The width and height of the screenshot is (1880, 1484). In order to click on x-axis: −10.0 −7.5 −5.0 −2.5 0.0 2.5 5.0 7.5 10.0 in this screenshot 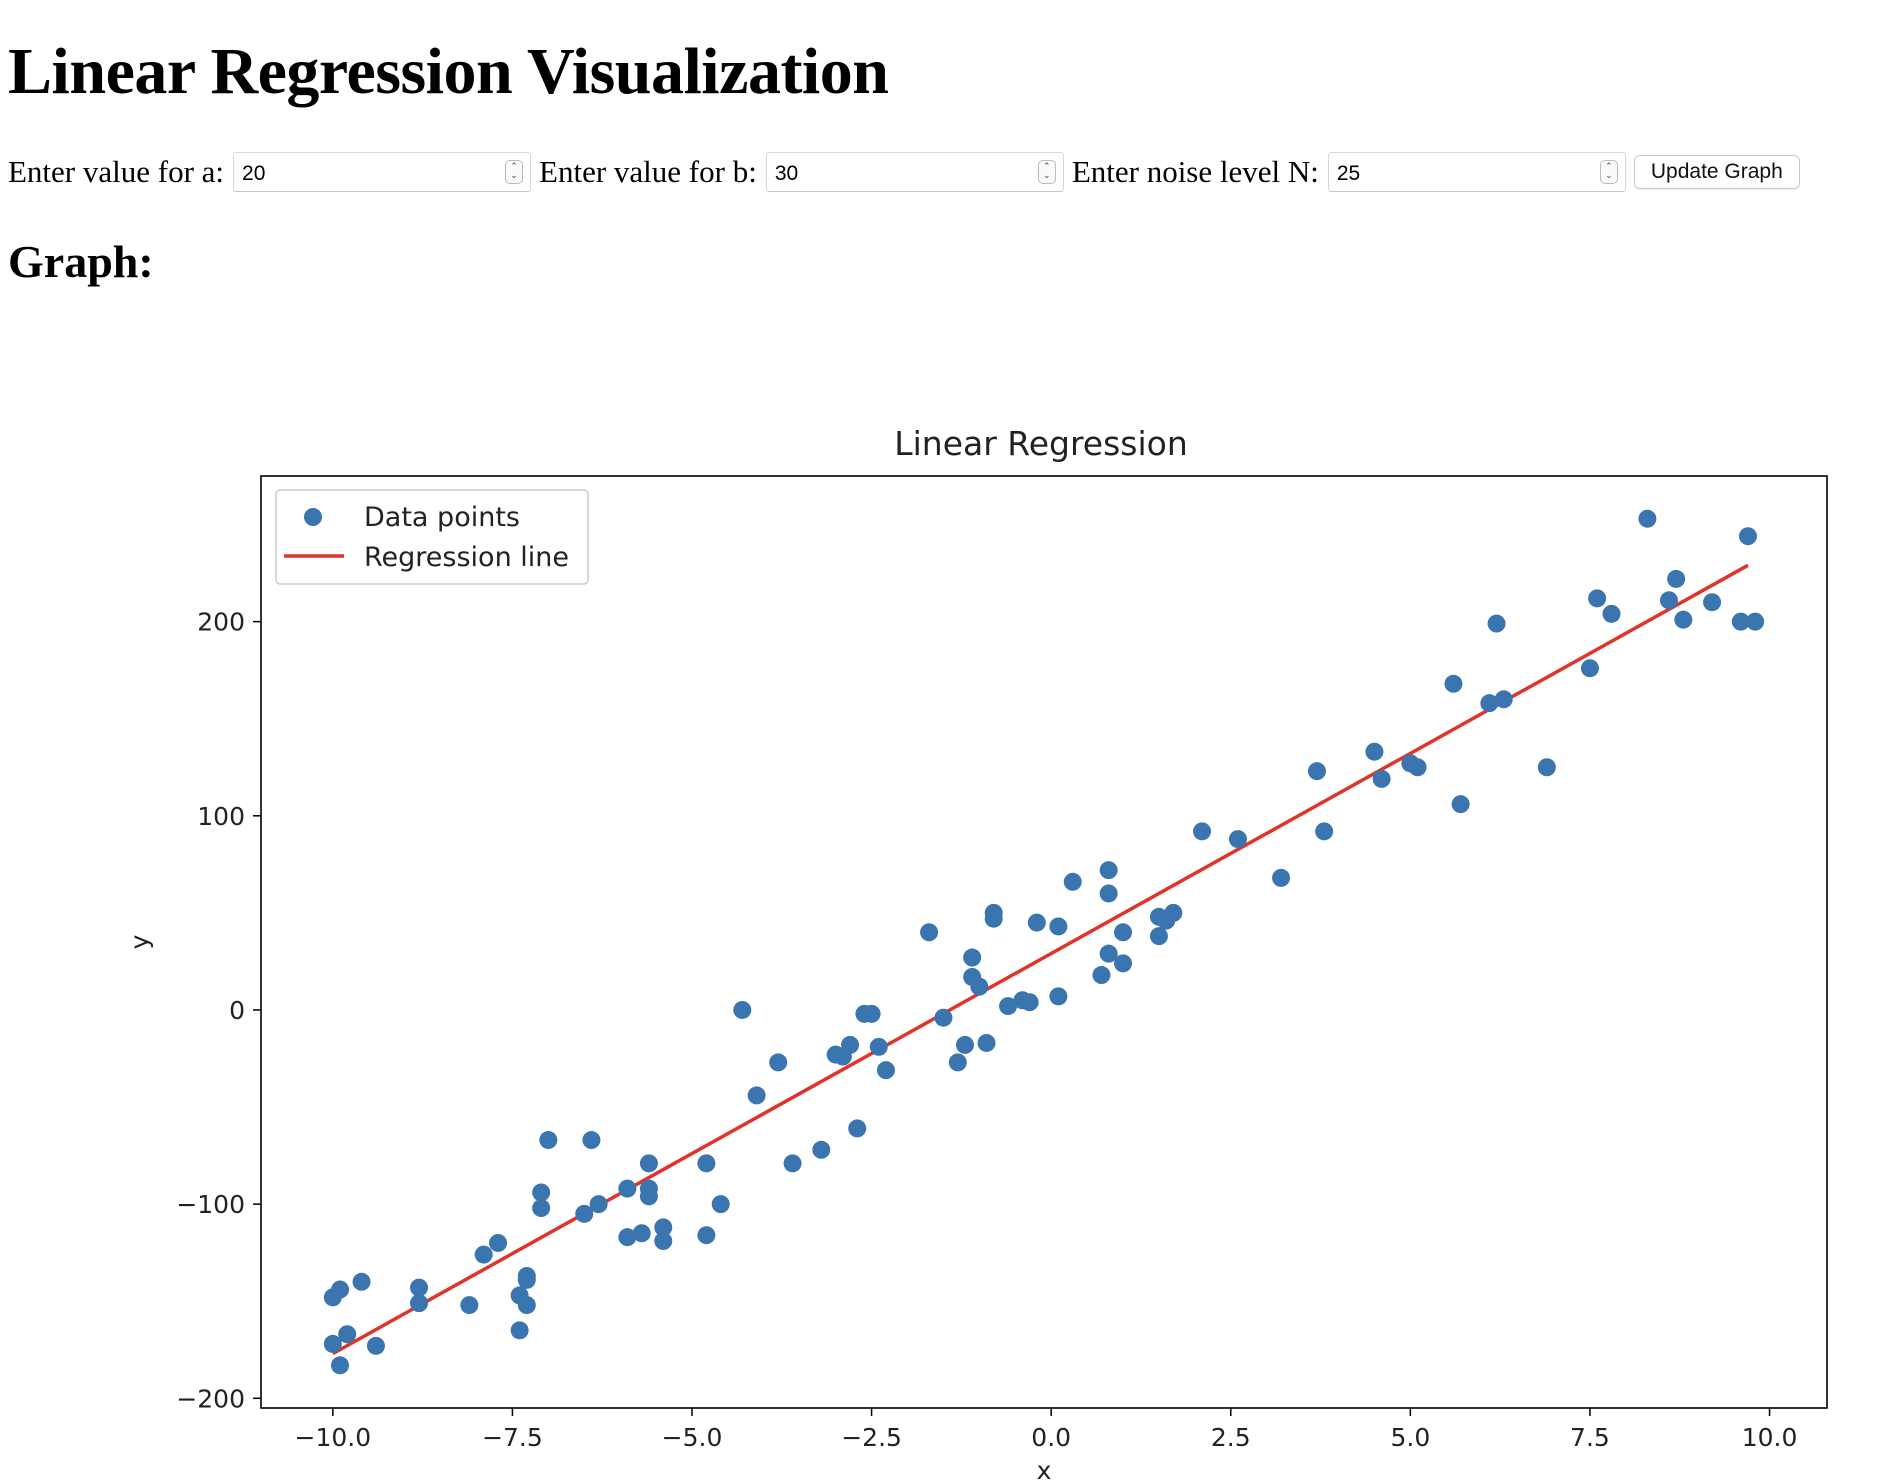, I will do `click(1046, 1430)`.